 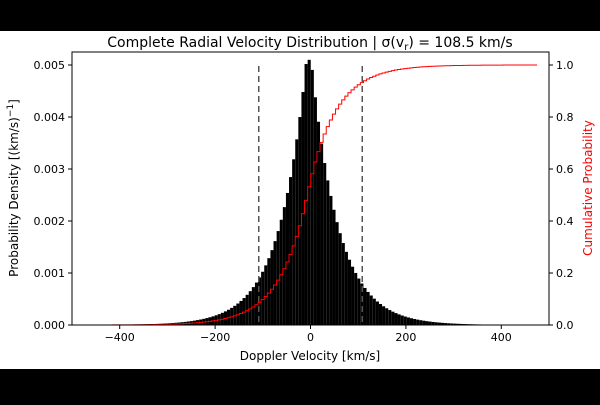 What do you see at coordinates (588, 188) in the screenshot?
I see `y2-axis-label: Cumulative Probability` at bounding box center [588, 188].